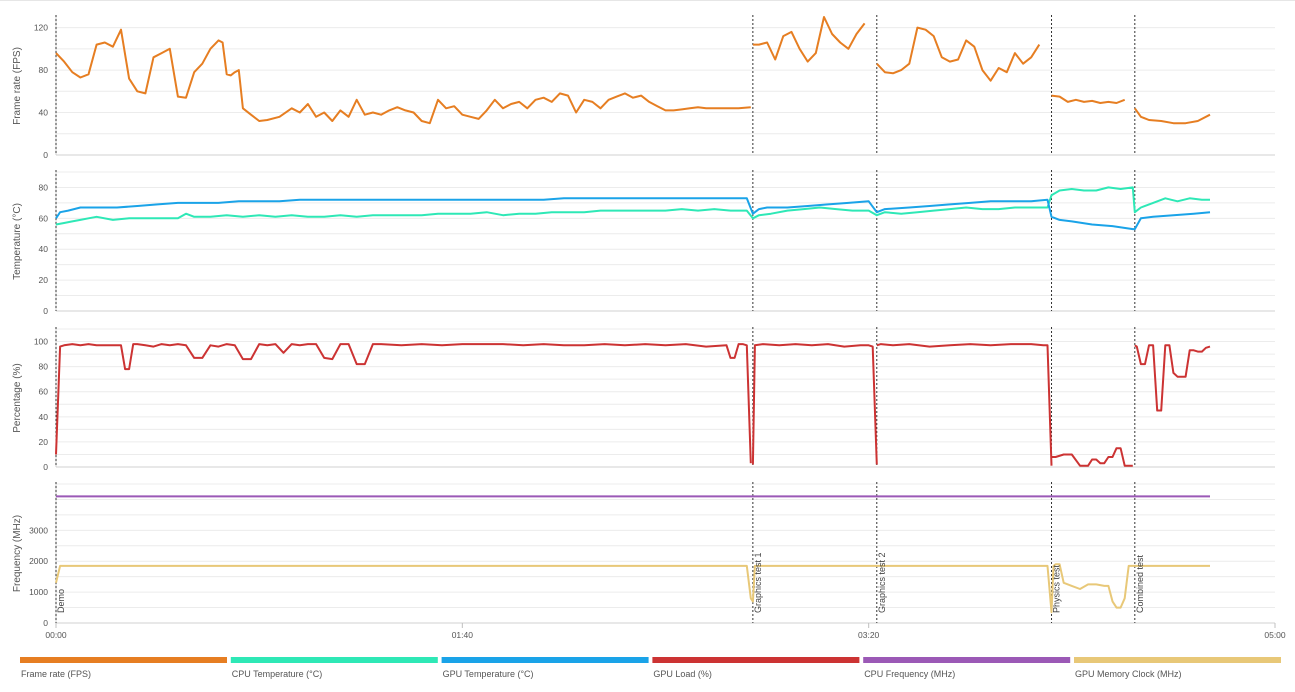 This screenshot has width=1295, height=692. Describe the element at coordinates (334, 668) in the screenshot. I see `legend-item: CPU Temperature (°C)` at that location.